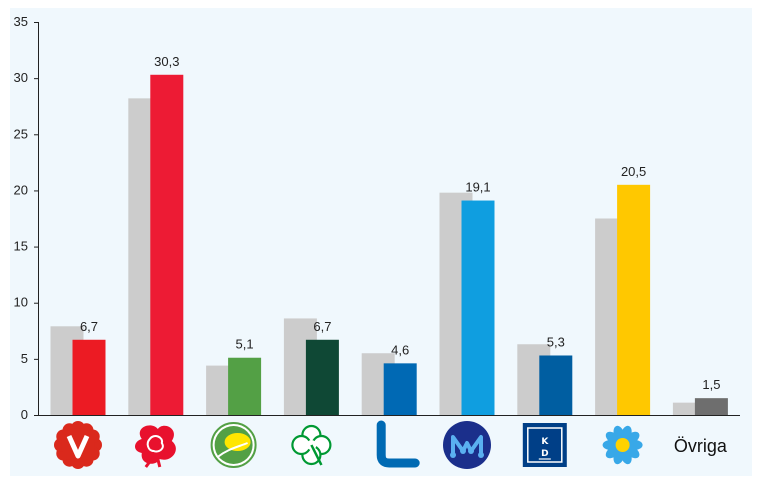  What do you see at coordinates (311, 445) in the screenshot?
I see `c-clover-logo-icon` at bounding box center [311, 445].